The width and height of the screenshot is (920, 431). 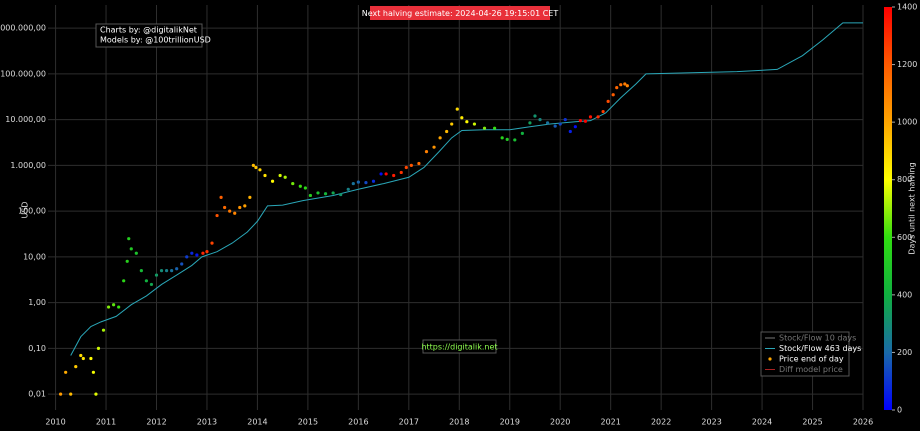 What do you see at coordinates (156, 422) in the screenshot?
I see `x-tick-label: 2012` at bounding box center [156, 422].